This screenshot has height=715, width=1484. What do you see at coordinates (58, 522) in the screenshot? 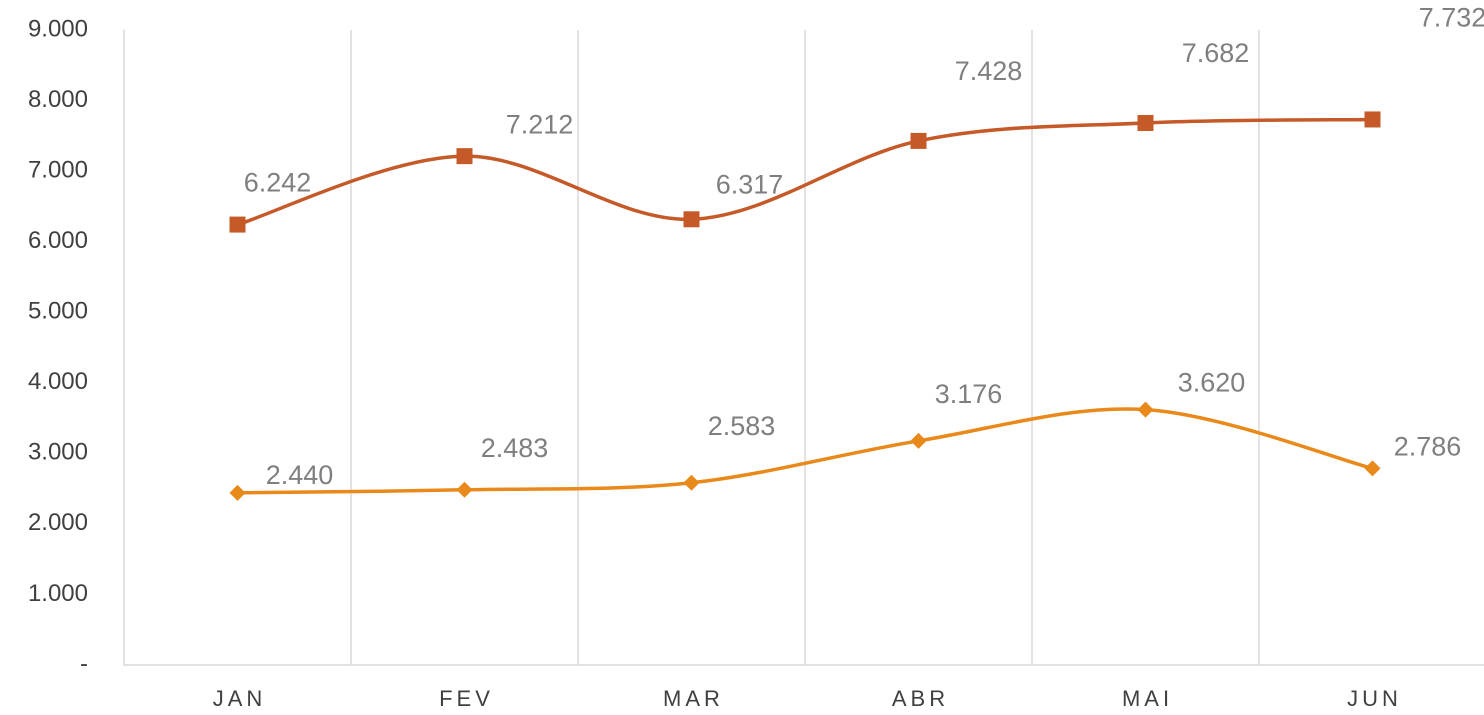
I see `y-tick-label: 2.000` at bounding box center [58, 522].